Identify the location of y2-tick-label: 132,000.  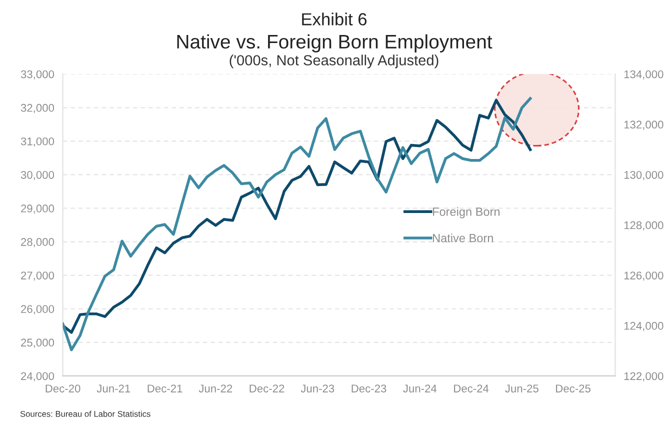
(644, 125).